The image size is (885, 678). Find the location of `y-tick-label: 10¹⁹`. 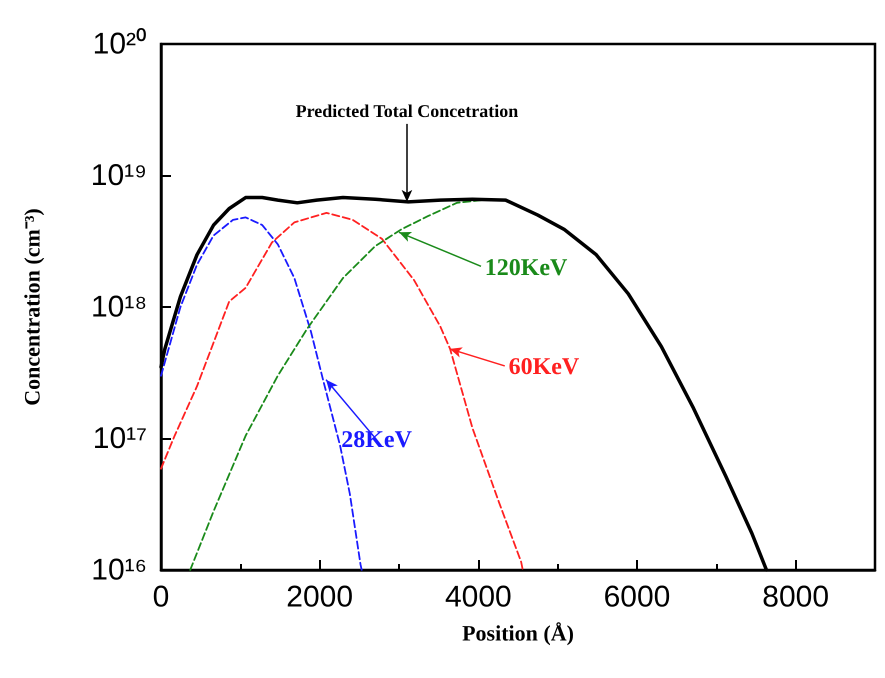

y-tick-label: 10¹⁹ is located at coordinates (118, 175).